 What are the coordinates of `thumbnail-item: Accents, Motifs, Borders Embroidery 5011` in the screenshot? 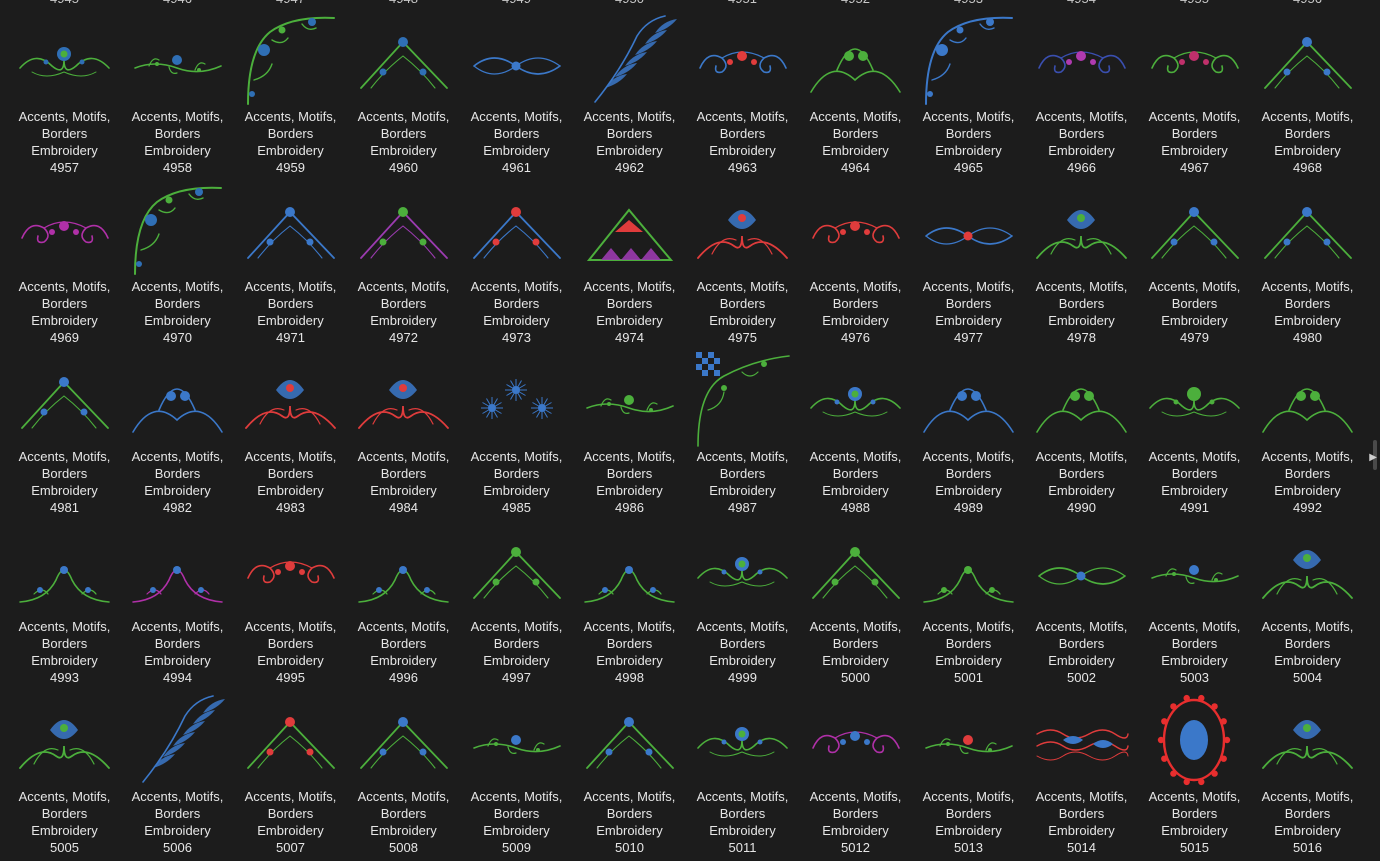 It's located at (742, 773).